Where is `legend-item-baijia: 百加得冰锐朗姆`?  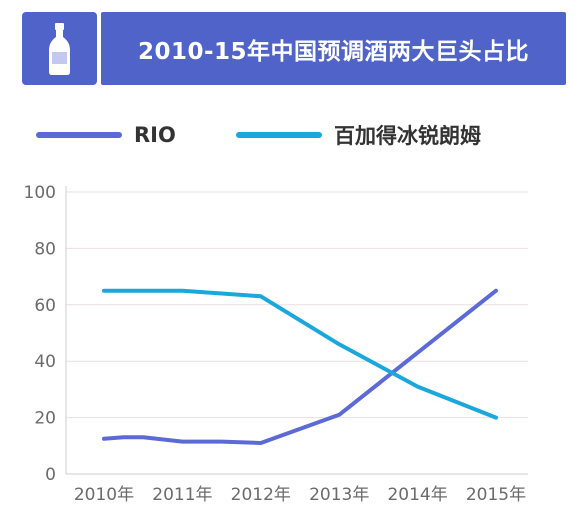
legend-item-baijia: 百加得冰锐朗姆 is located at coordinates (358, 135).